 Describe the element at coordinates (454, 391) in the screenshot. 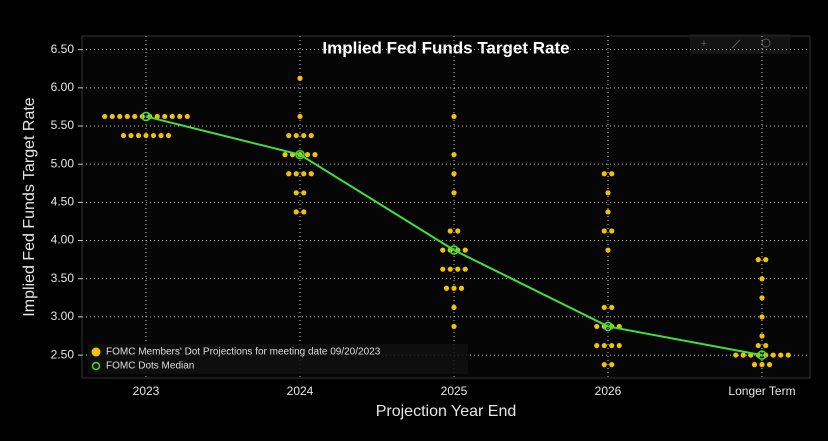

I see `x-tick-label: 2025` at that location.